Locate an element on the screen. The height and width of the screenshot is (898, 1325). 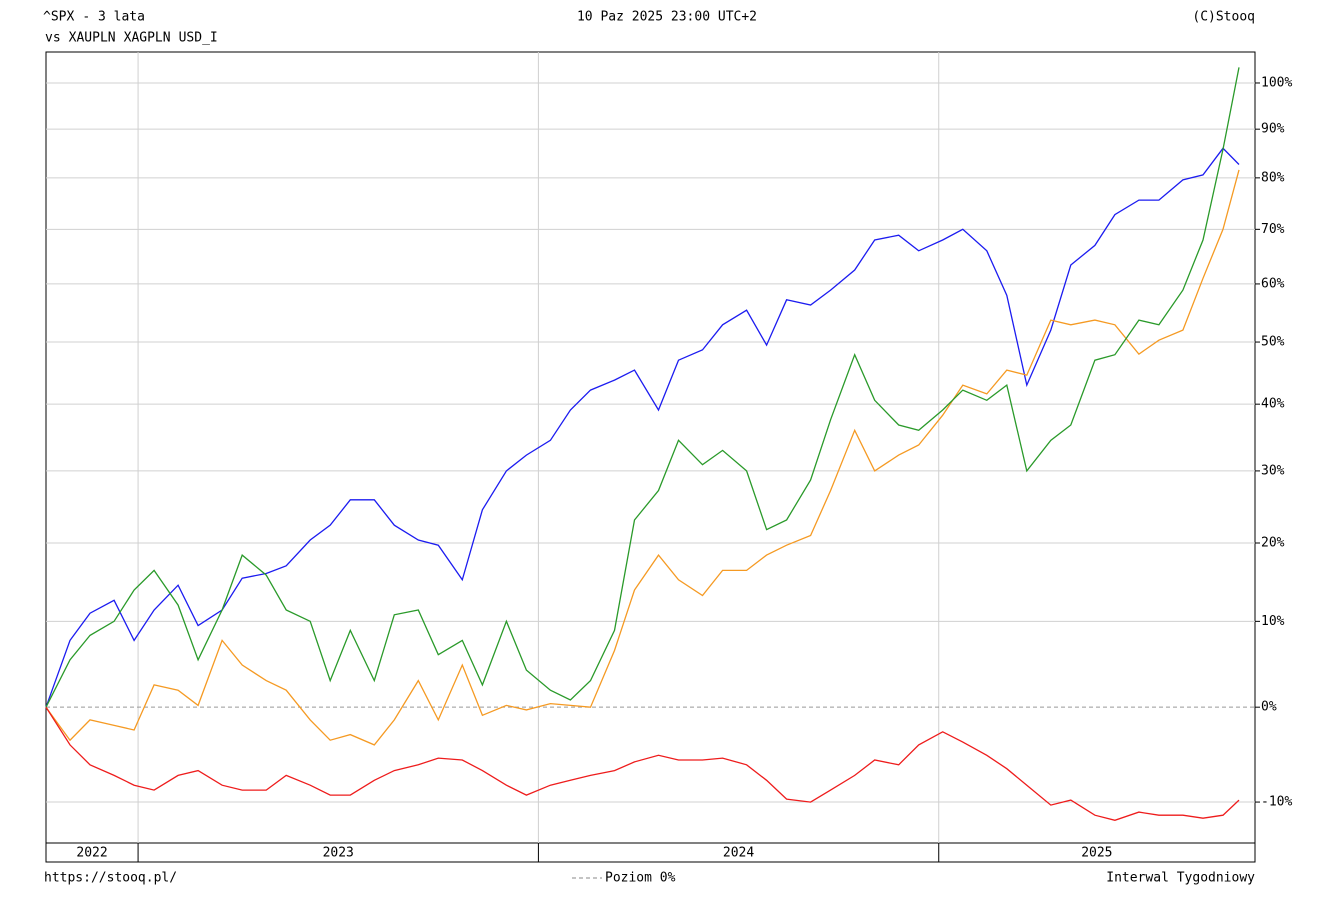
y-tick-label: -10% is located at coordinates (1276, 802).